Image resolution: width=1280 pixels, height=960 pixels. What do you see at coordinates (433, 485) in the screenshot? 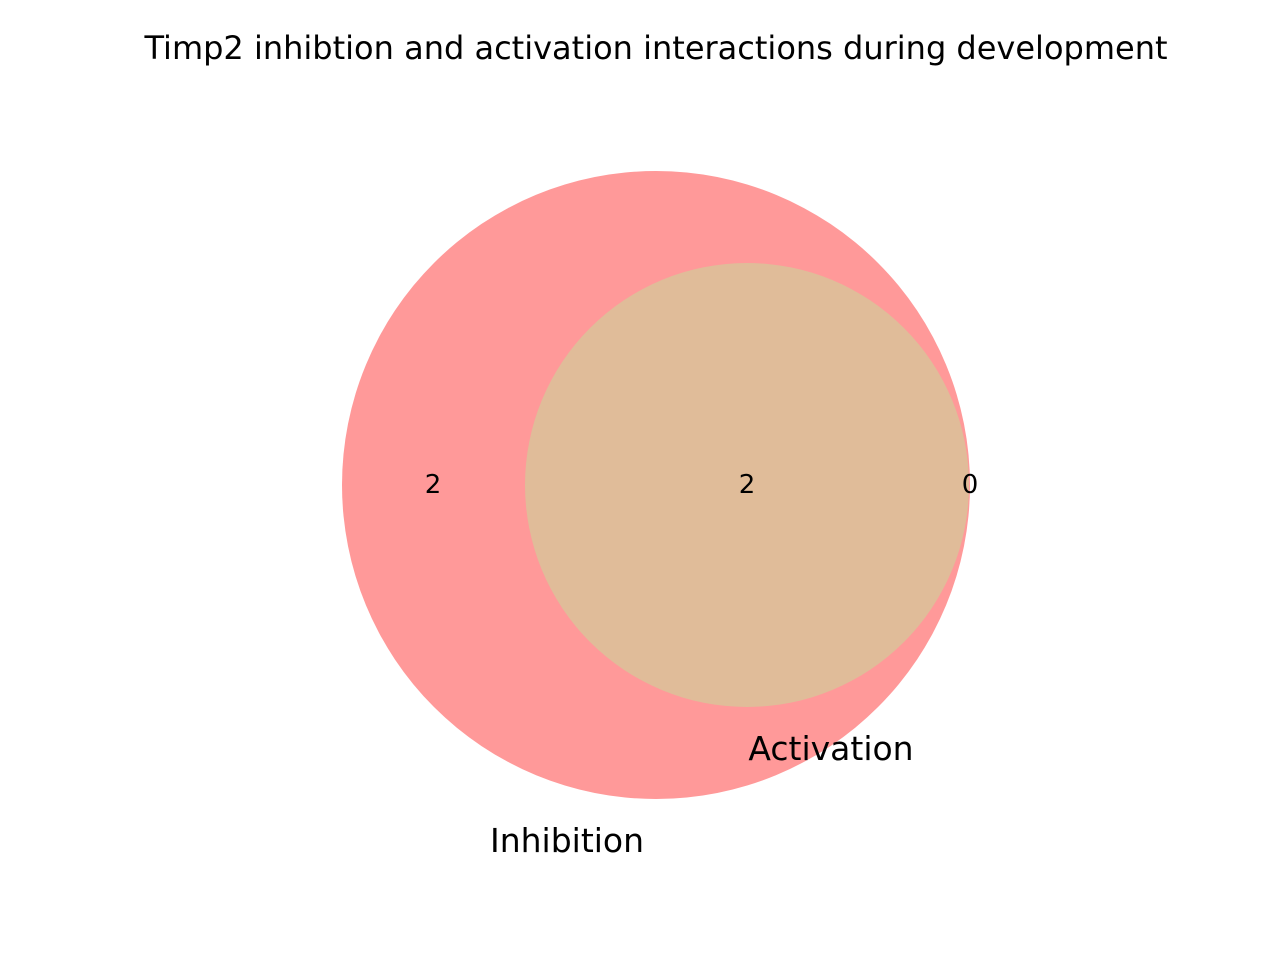
I see `inhibition-only-count: 2` at bounding box center [433, 485].